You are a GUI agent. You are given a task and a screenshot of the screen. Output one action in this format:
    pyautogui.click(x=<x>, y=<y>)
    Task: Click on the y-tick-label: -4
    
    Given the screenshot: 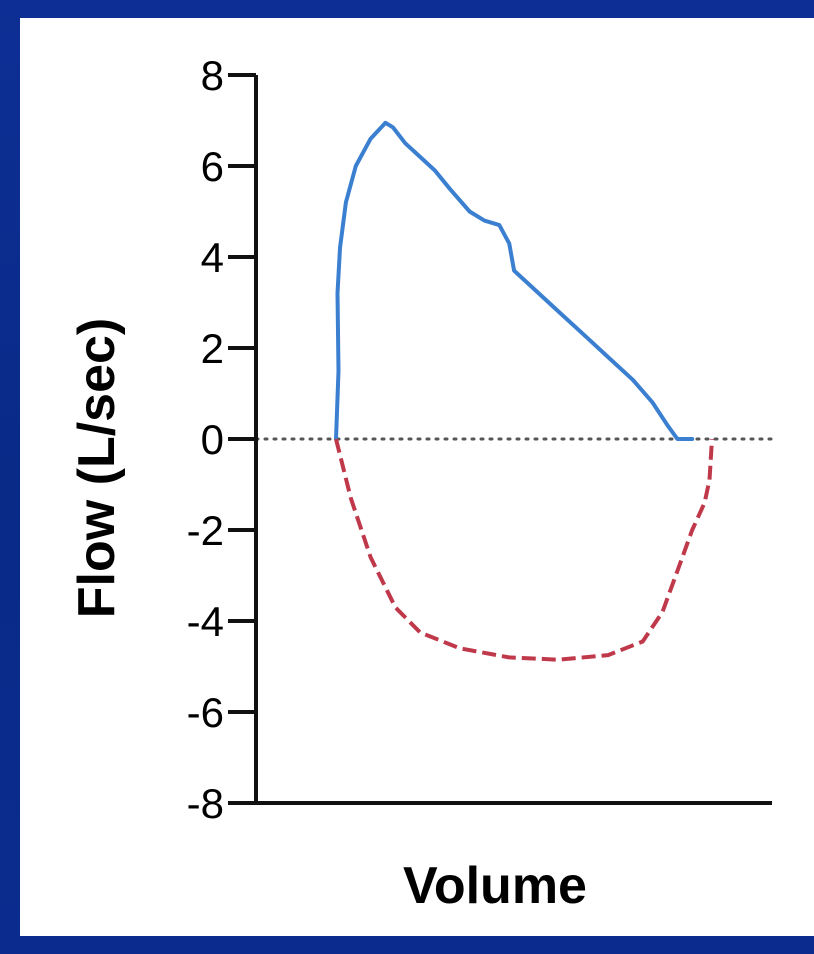 What is the action you would take?
    pyautogui.click(x=205, y=621)
    